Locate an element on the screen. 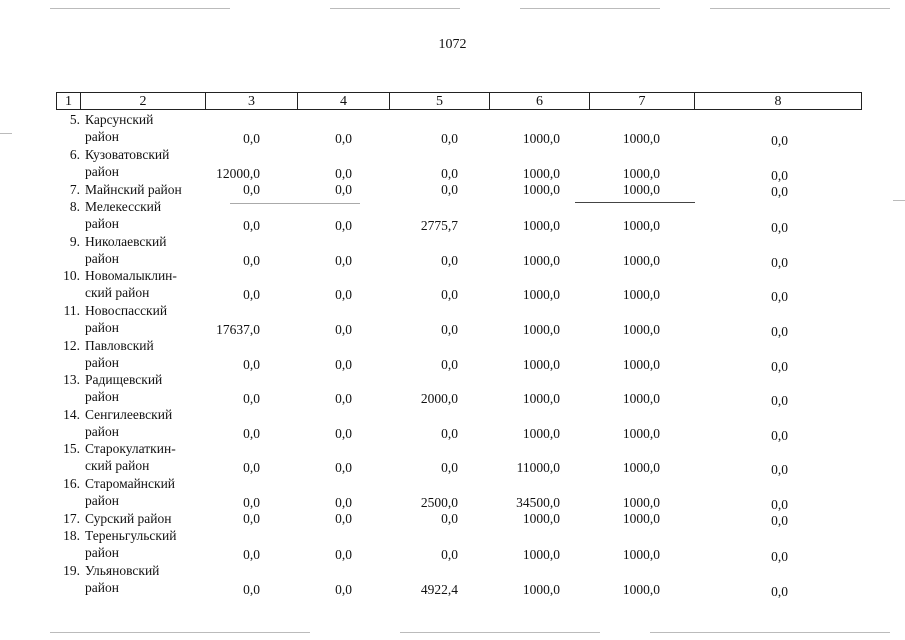  row-number: 16. is located at coordinates (71, 483).